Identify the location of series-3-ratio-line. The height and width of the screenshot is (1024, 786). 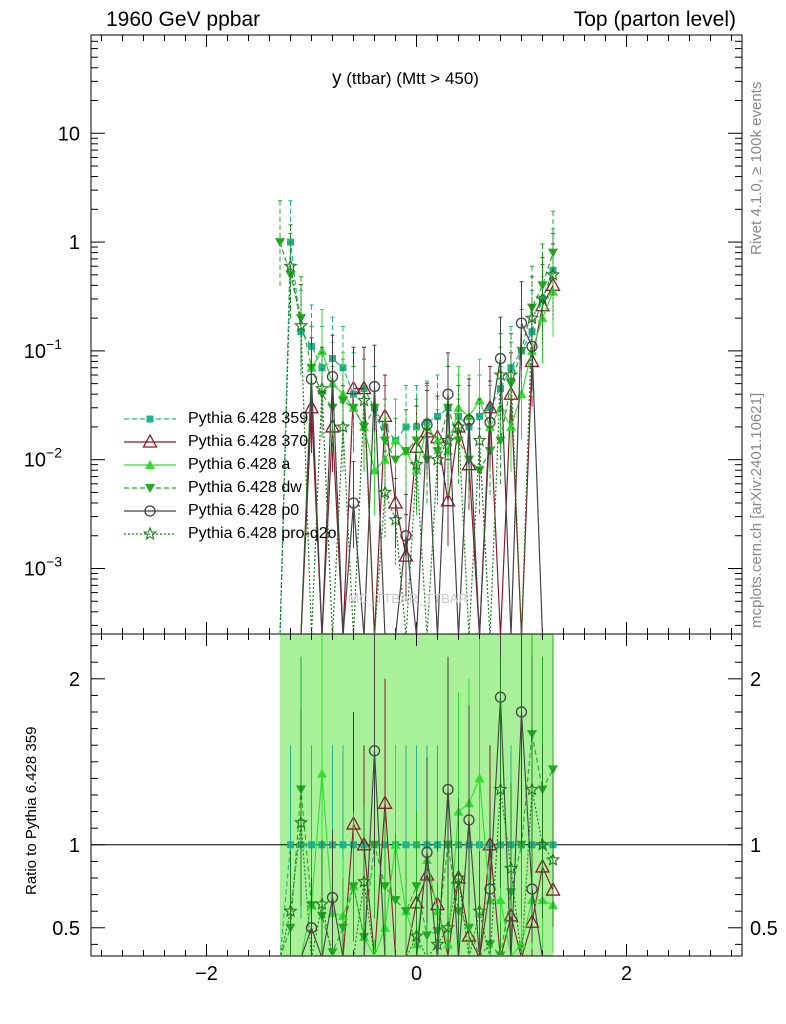
(417, 844).